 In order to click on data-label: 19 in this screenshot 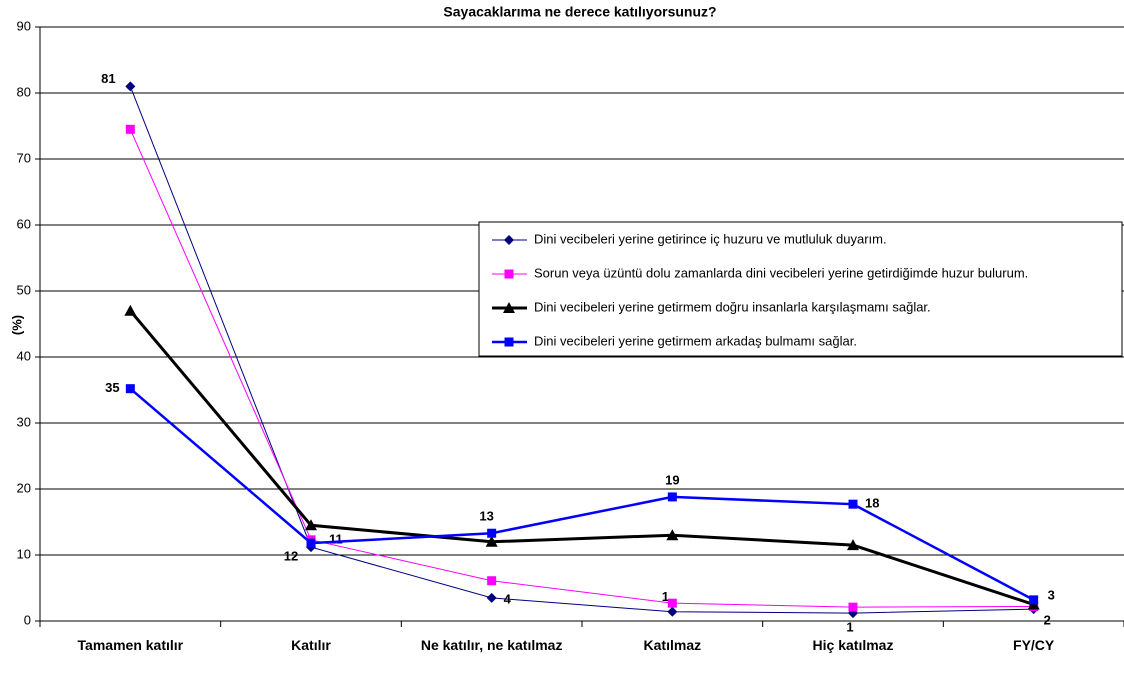, I will do `click(672, 479)`.